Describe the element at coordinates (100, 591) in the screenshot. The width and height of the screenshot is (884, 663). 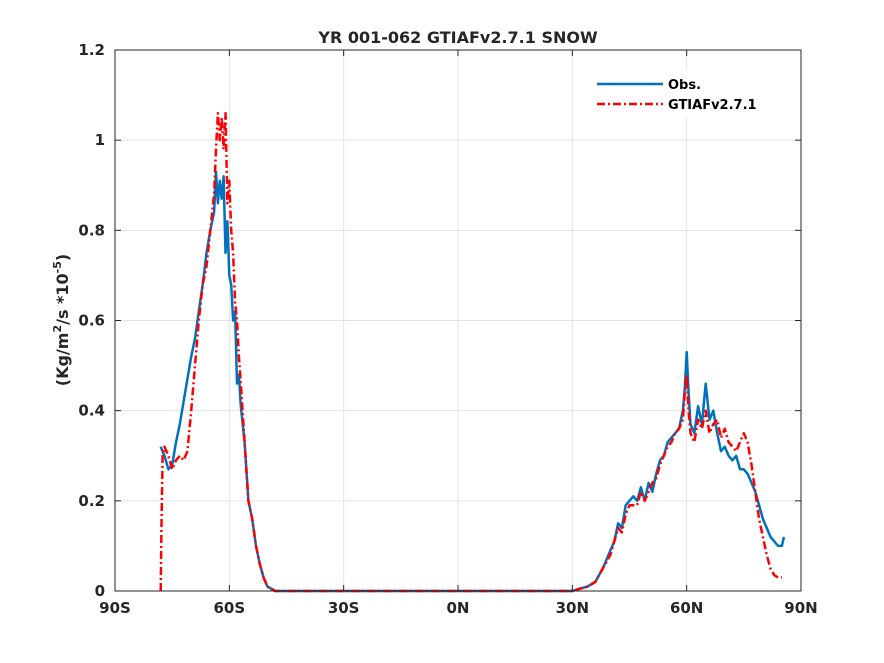
I see `y-tick-label: 0` at that location.